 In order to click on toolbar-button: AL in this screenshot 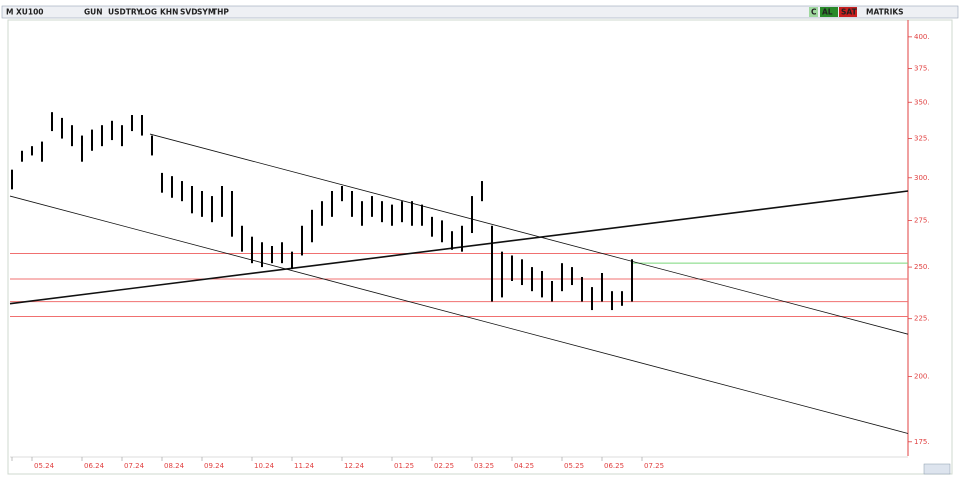, I will do `click(827, 12)`.